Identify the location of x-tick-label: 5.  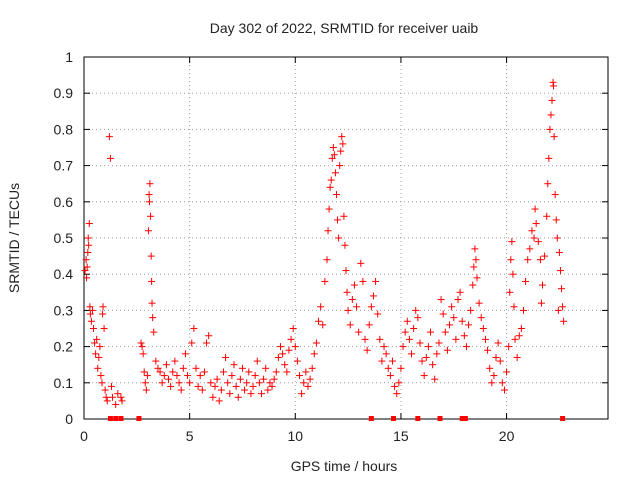
(190, 436).